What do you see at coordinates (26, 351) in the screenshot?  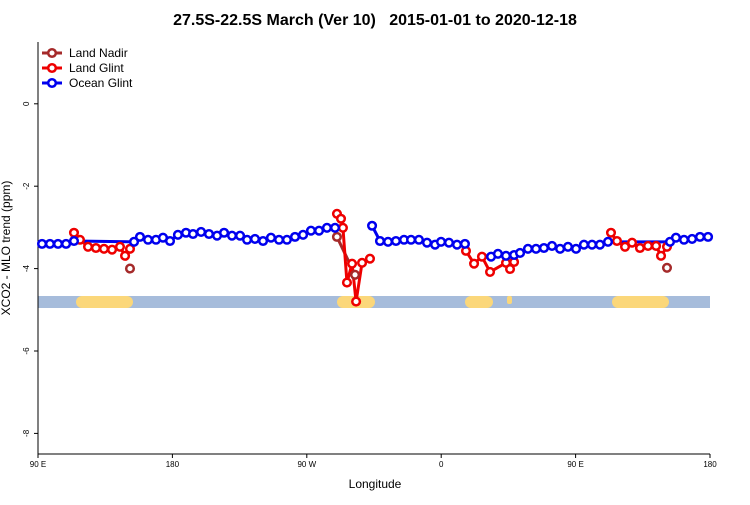 I see `y-tick-label: -6` at bounding box center [26, 351].